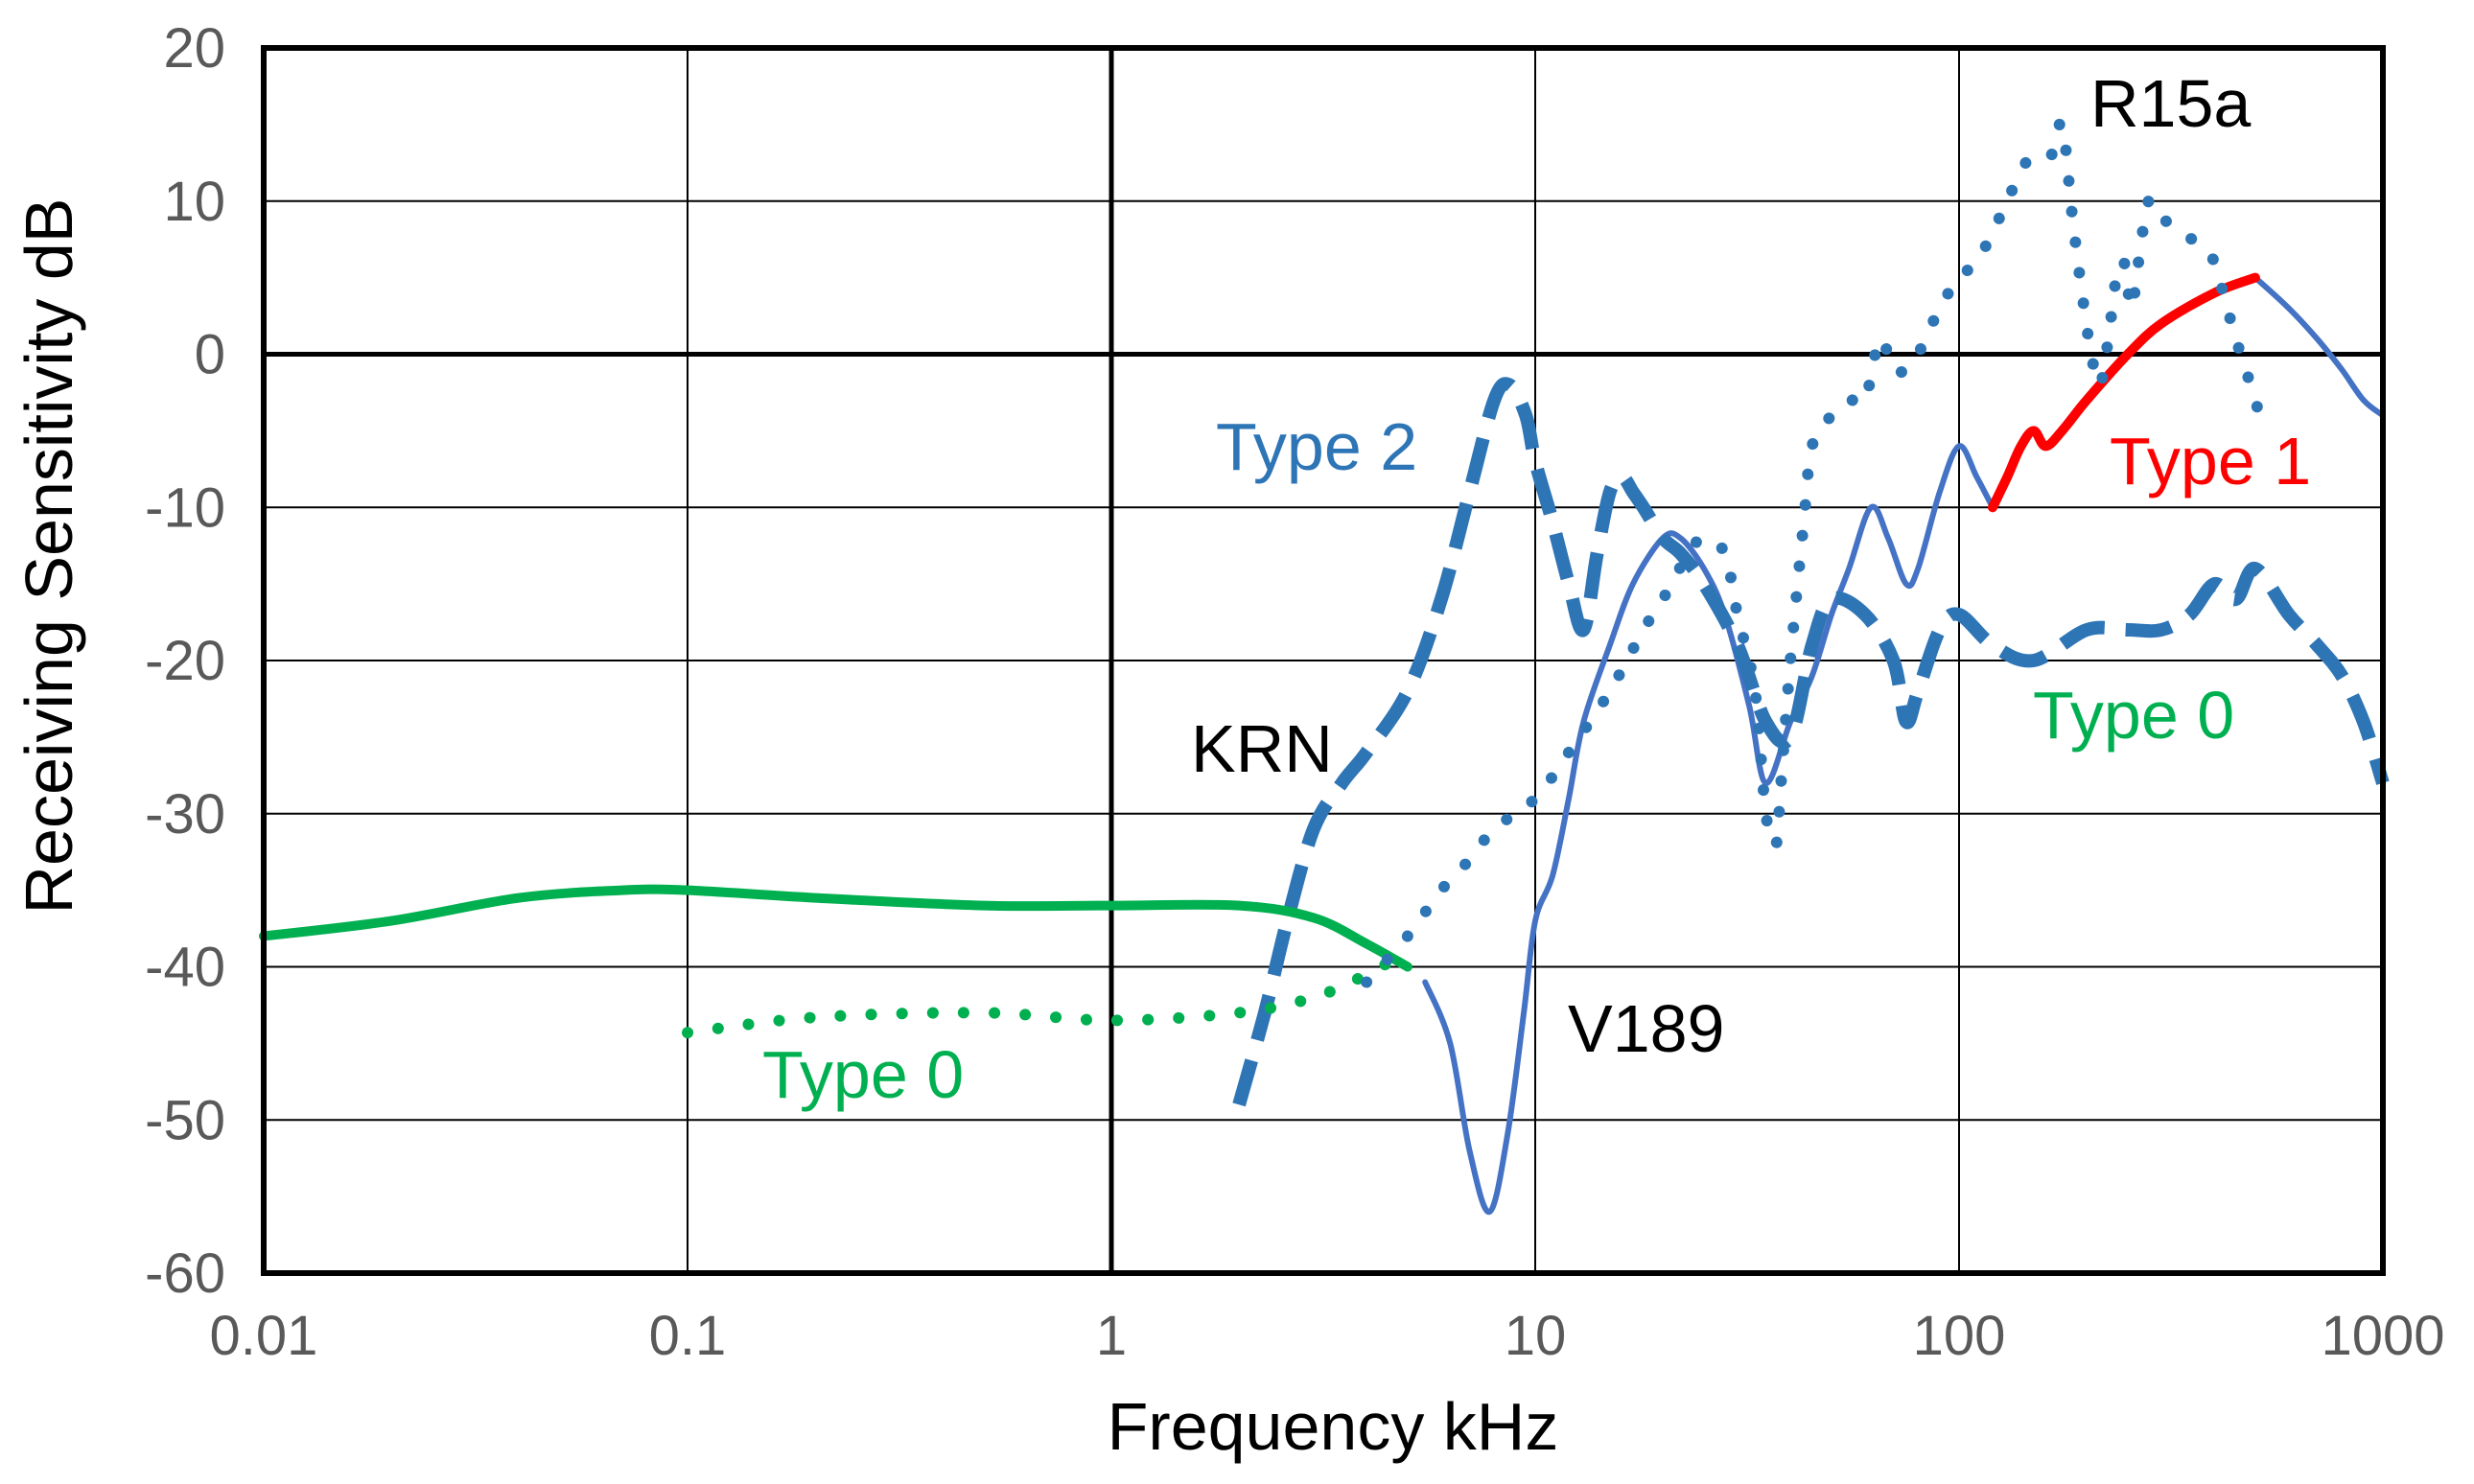 The height and width of the screenshot is (1484, 2474). What do you see at coordinates (1048, 992) in the screenshot?
I see `series-line-type-0-dotted` at bounding box center [1048, 992].